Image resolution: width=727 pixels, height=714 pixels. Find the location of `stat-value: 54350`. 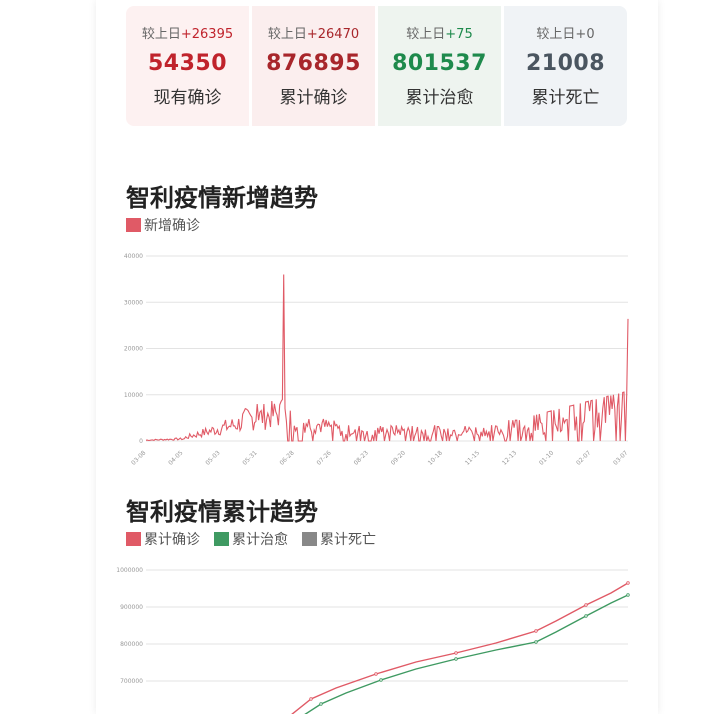

stat-value: 54350 is located at coordinates (187, 63).